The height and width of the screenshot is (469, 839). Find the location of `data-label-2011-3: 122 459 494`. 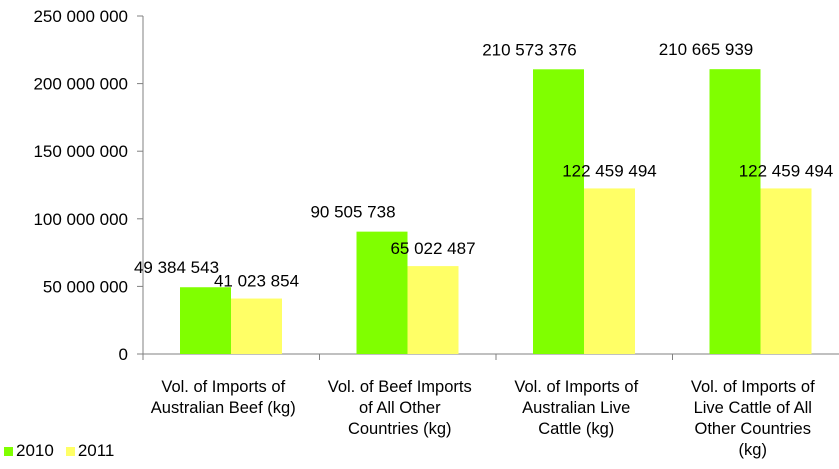

data-label-2011-3: 122 459 494 is located at coordinates (609, 170).